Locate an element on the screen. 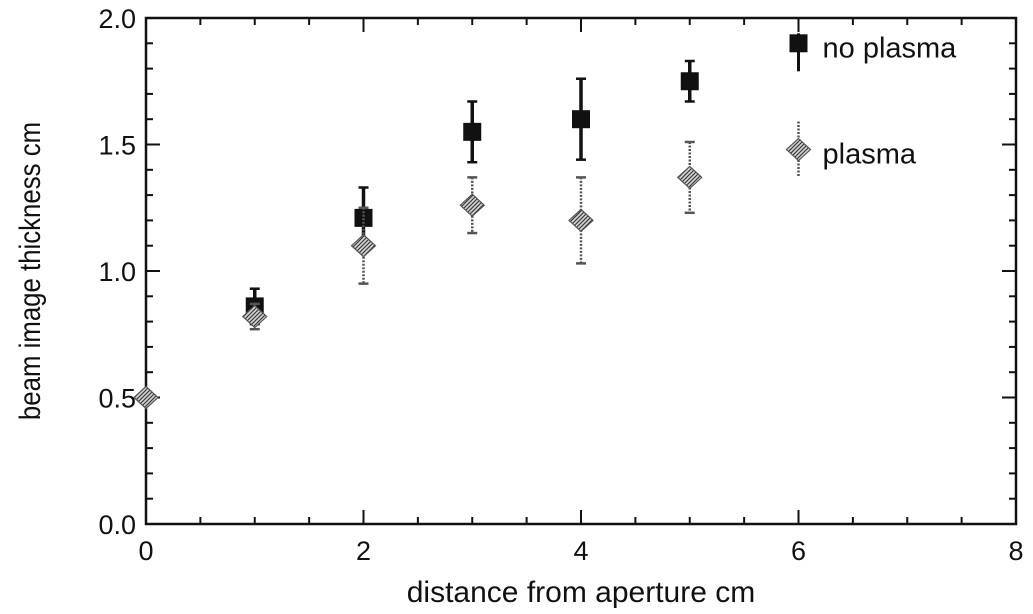  x-tick-label: 8 is located at coordinates (1015, 551).